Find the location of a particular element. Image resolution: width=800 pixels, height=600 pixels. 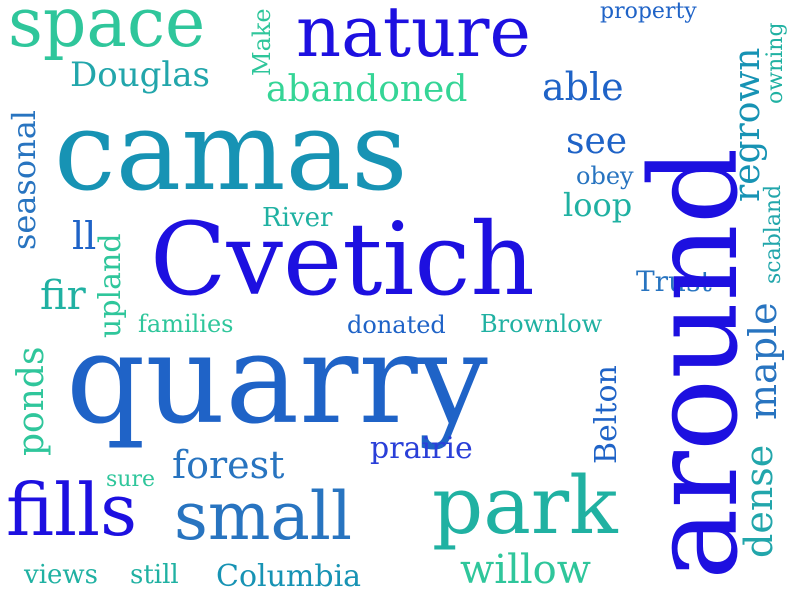

word-loop: loop is located at coordinates (598, 205).